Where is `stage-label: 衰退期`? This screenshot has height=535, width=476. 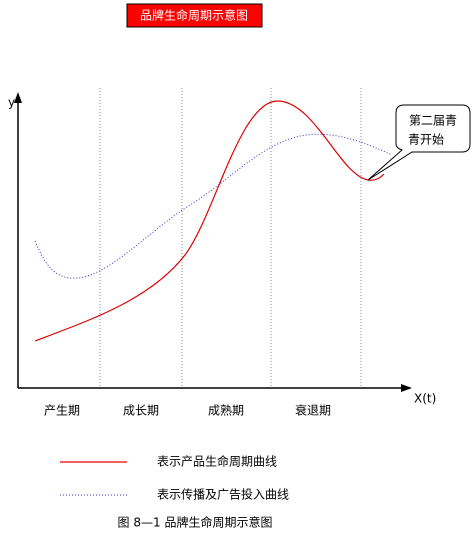
stage-label: 衰退期 is located at coordinates (313, 410).